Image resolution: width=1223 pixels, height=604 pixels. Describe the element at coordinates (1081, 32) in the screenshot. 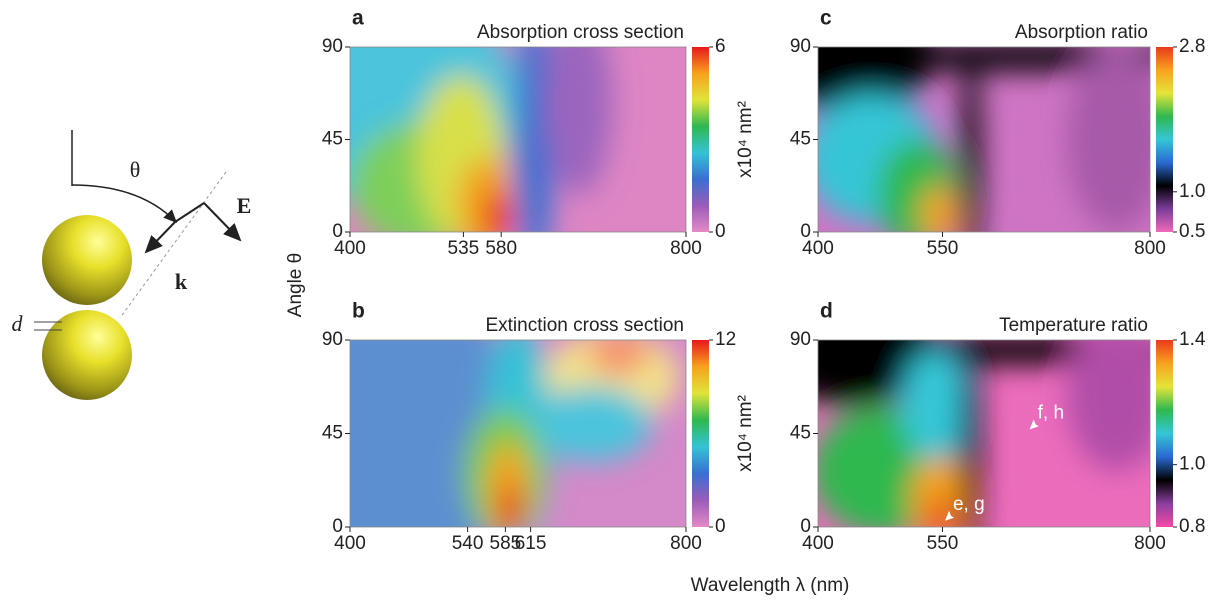

I see `panel-title: Absorption ratio` at that location.